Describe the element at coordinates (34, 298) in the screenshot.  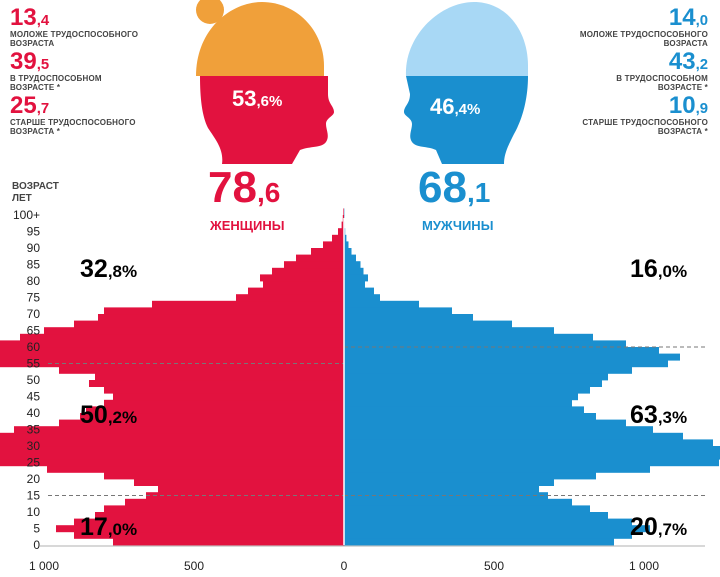
I see `age-tick-label: 75` at that location.